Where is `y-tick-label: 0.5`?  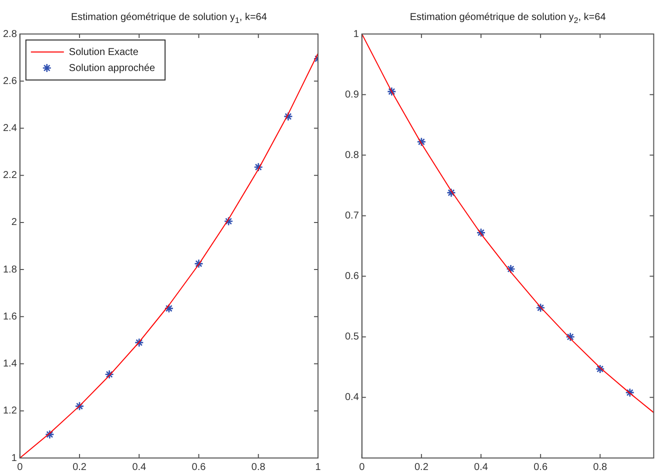 y-tick-label: 0.5 is located at coordinates (352, 337).